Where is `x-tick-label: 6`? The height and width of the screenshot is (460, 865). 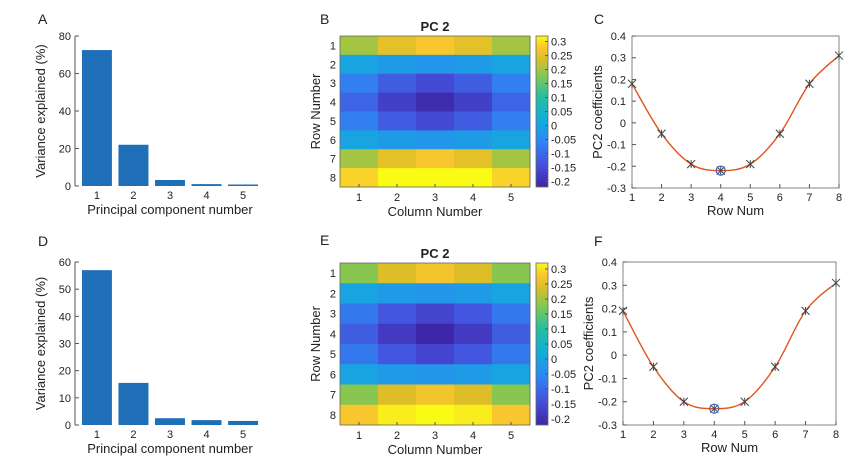
x-tick-label: 6 is located at coordinates (780, 198).